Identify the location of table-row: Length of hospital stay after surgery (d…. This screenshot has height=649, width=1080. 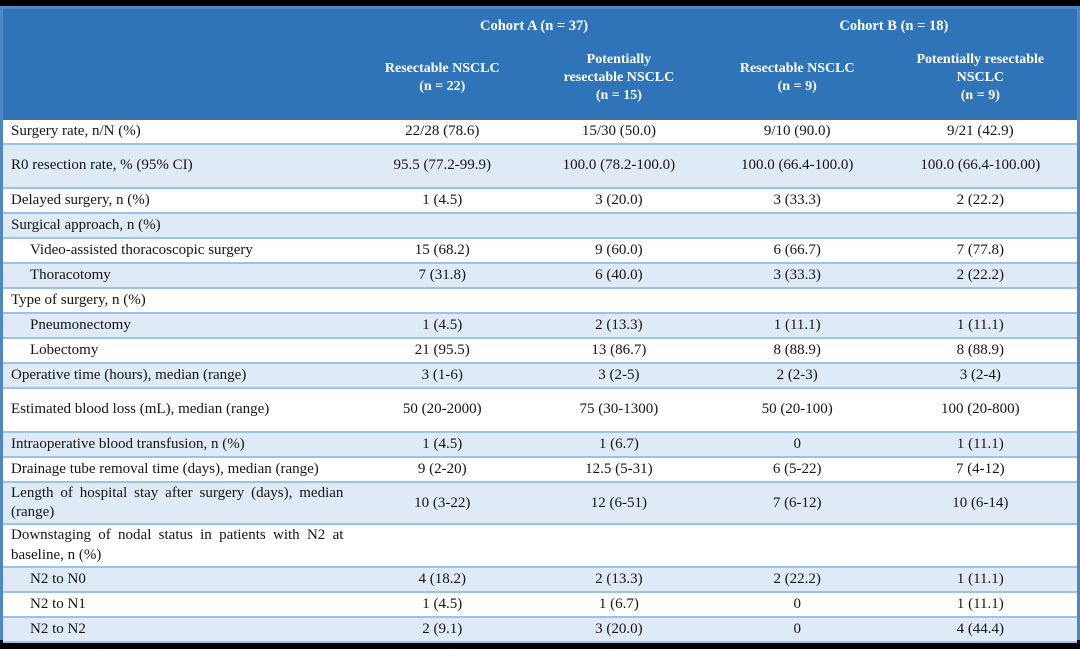
(540, 503).